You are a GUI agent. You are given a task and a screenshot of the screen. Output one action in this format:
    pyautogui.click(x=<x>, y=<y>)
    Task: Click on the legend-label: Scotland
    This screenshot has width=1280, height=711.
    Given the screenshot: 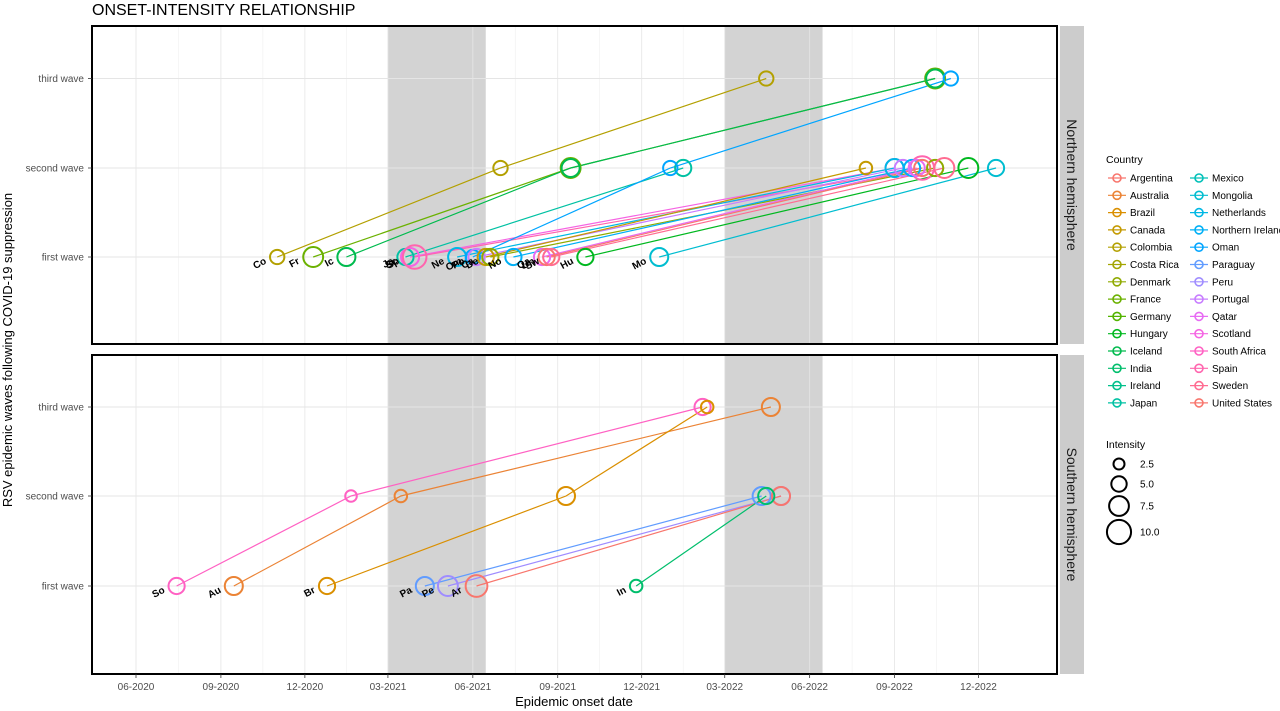 What is the action you would take?
    pyautogui.click(x=1231, y=334)
    